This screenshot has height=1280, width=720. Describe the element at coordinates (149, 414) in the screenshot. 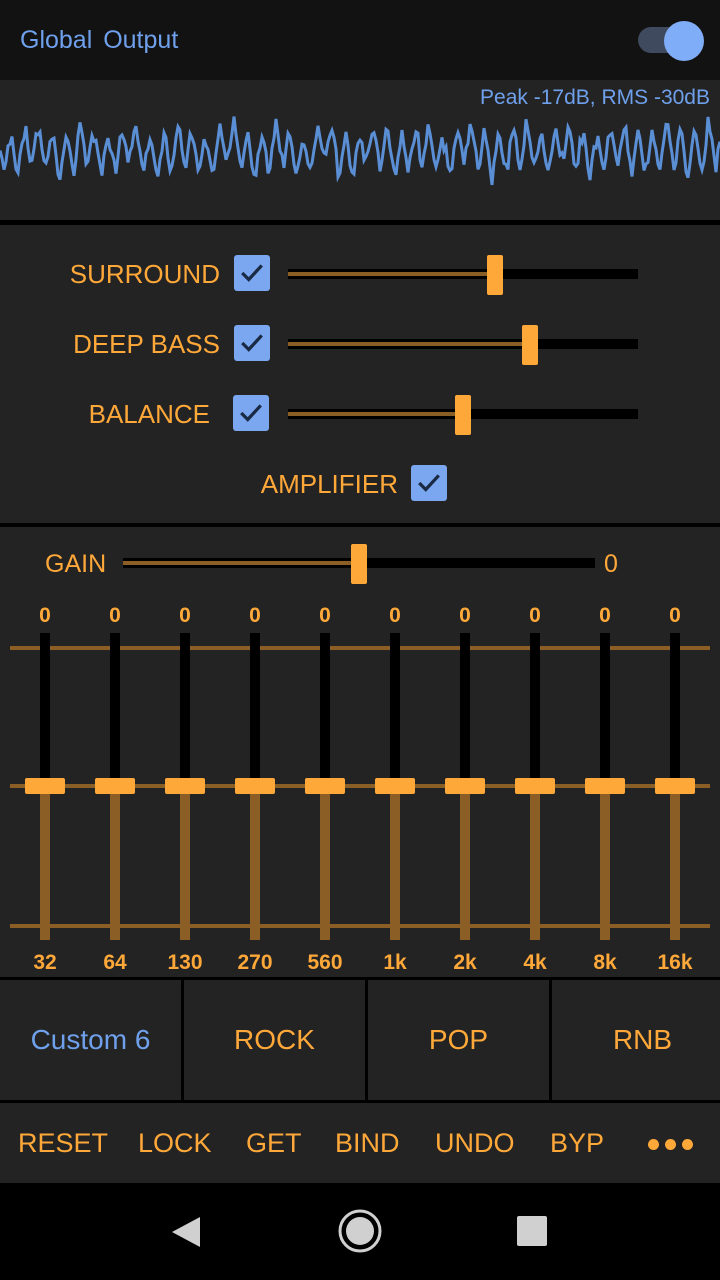

I see `effect-label: BALANCE` at that location.